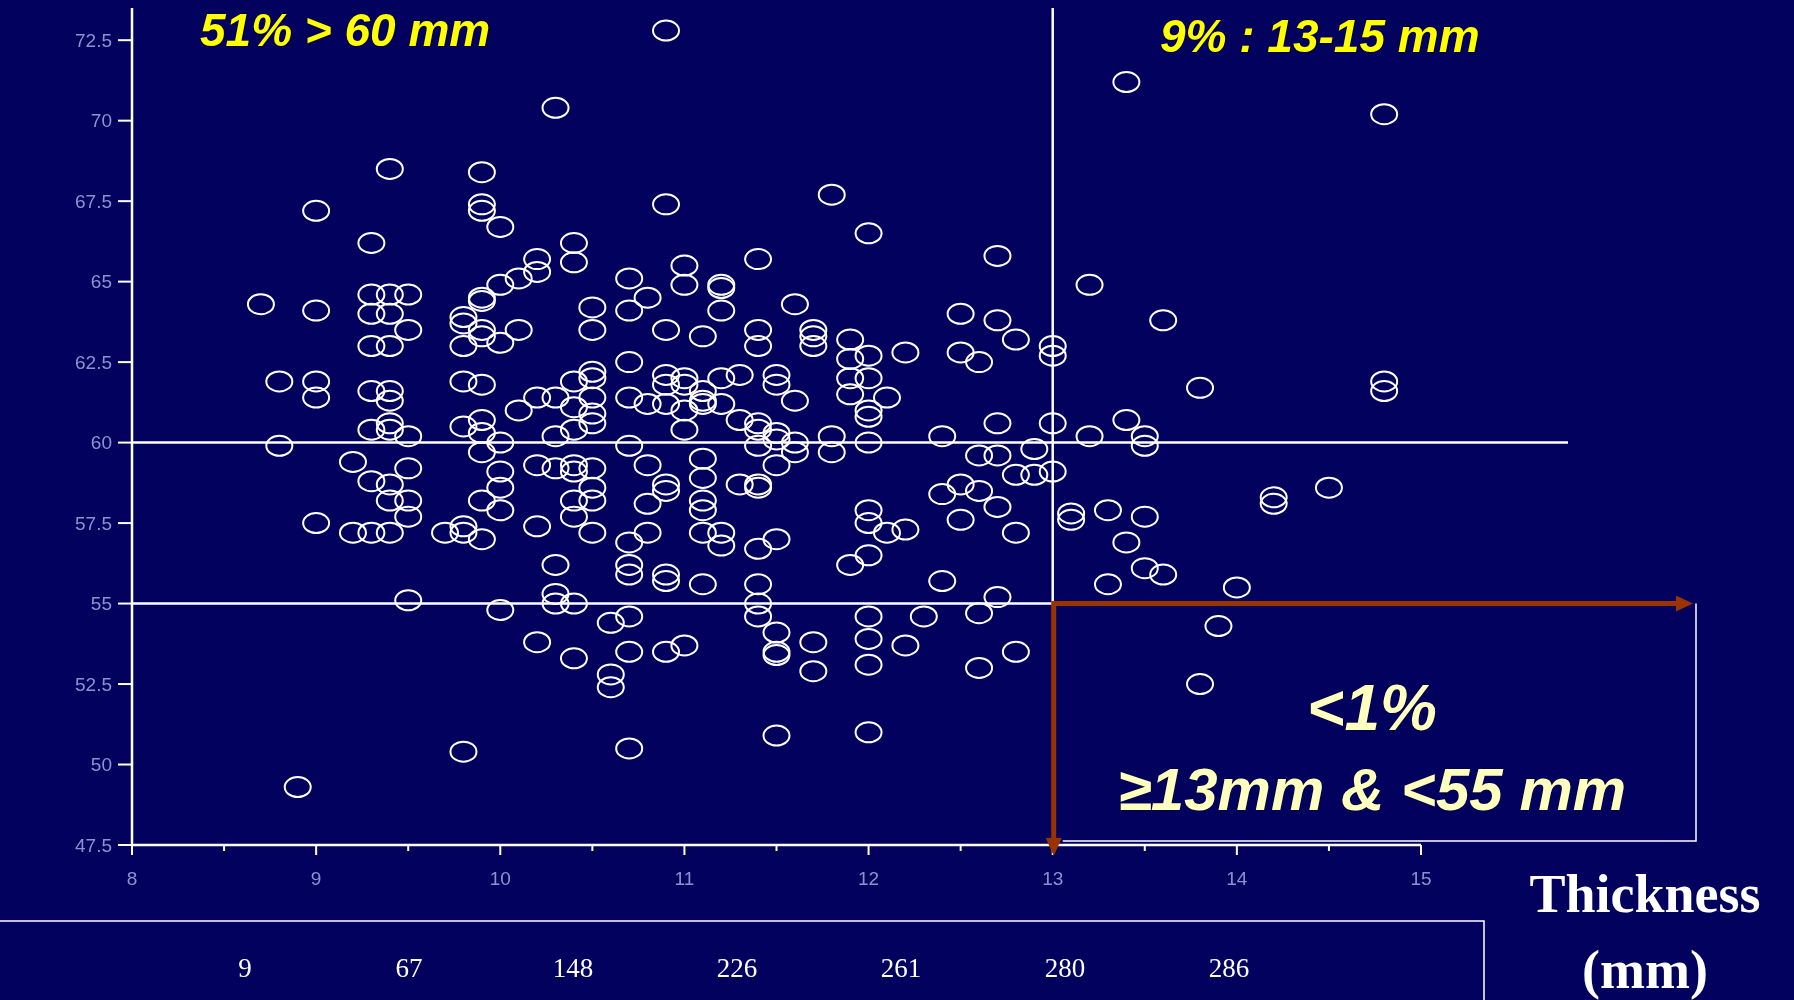  What do you see at coordinates (93, 40) in the screenshot?
I see `y-tick-label: 72.5` at bounding box center [93, 40].